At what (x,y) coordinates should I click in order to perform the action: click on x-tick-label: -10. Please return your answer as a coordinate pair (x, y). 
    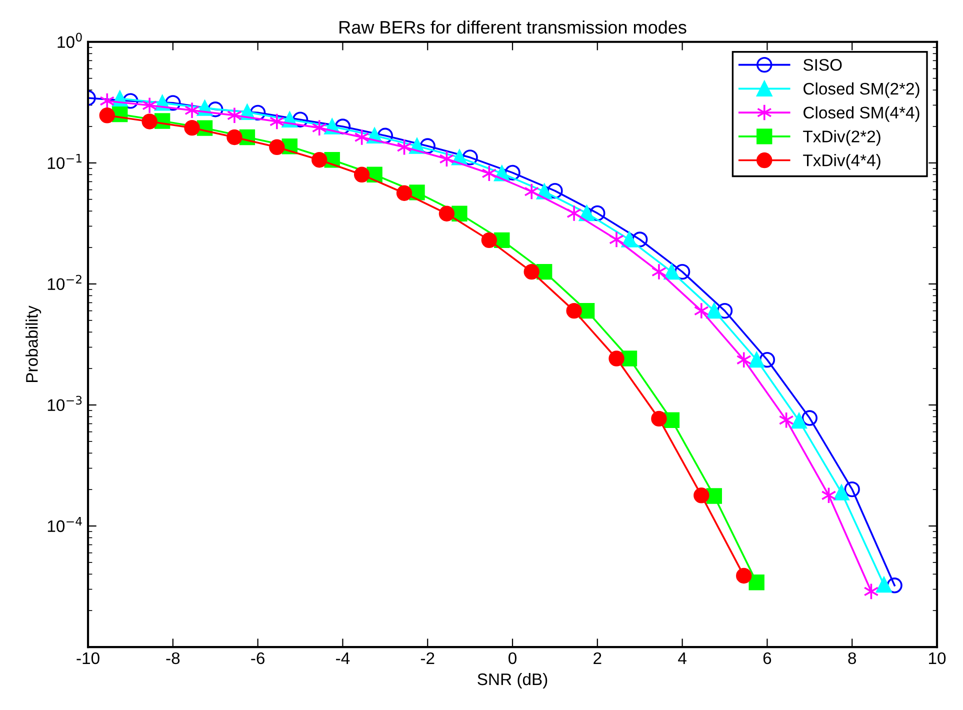
    Looking at the image, I should click on (88, 658).